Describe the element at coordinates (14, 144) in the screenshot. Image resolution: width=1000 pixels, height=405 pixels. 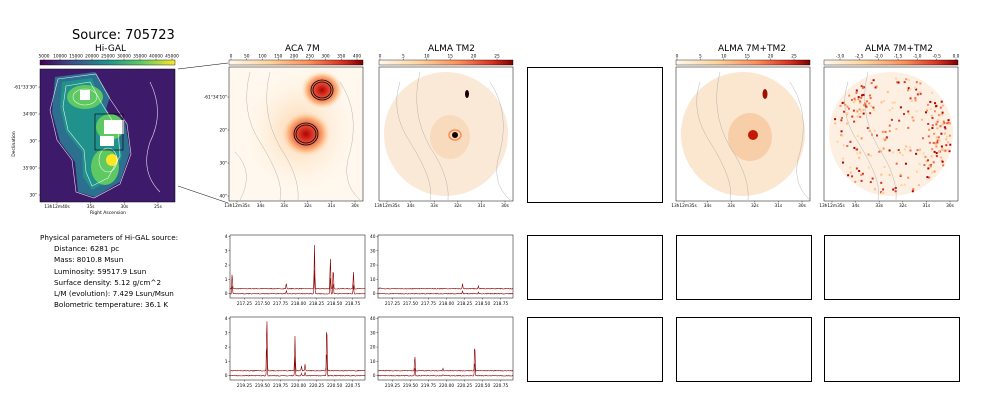
I see `higal-ylabel: Declination` at that location.